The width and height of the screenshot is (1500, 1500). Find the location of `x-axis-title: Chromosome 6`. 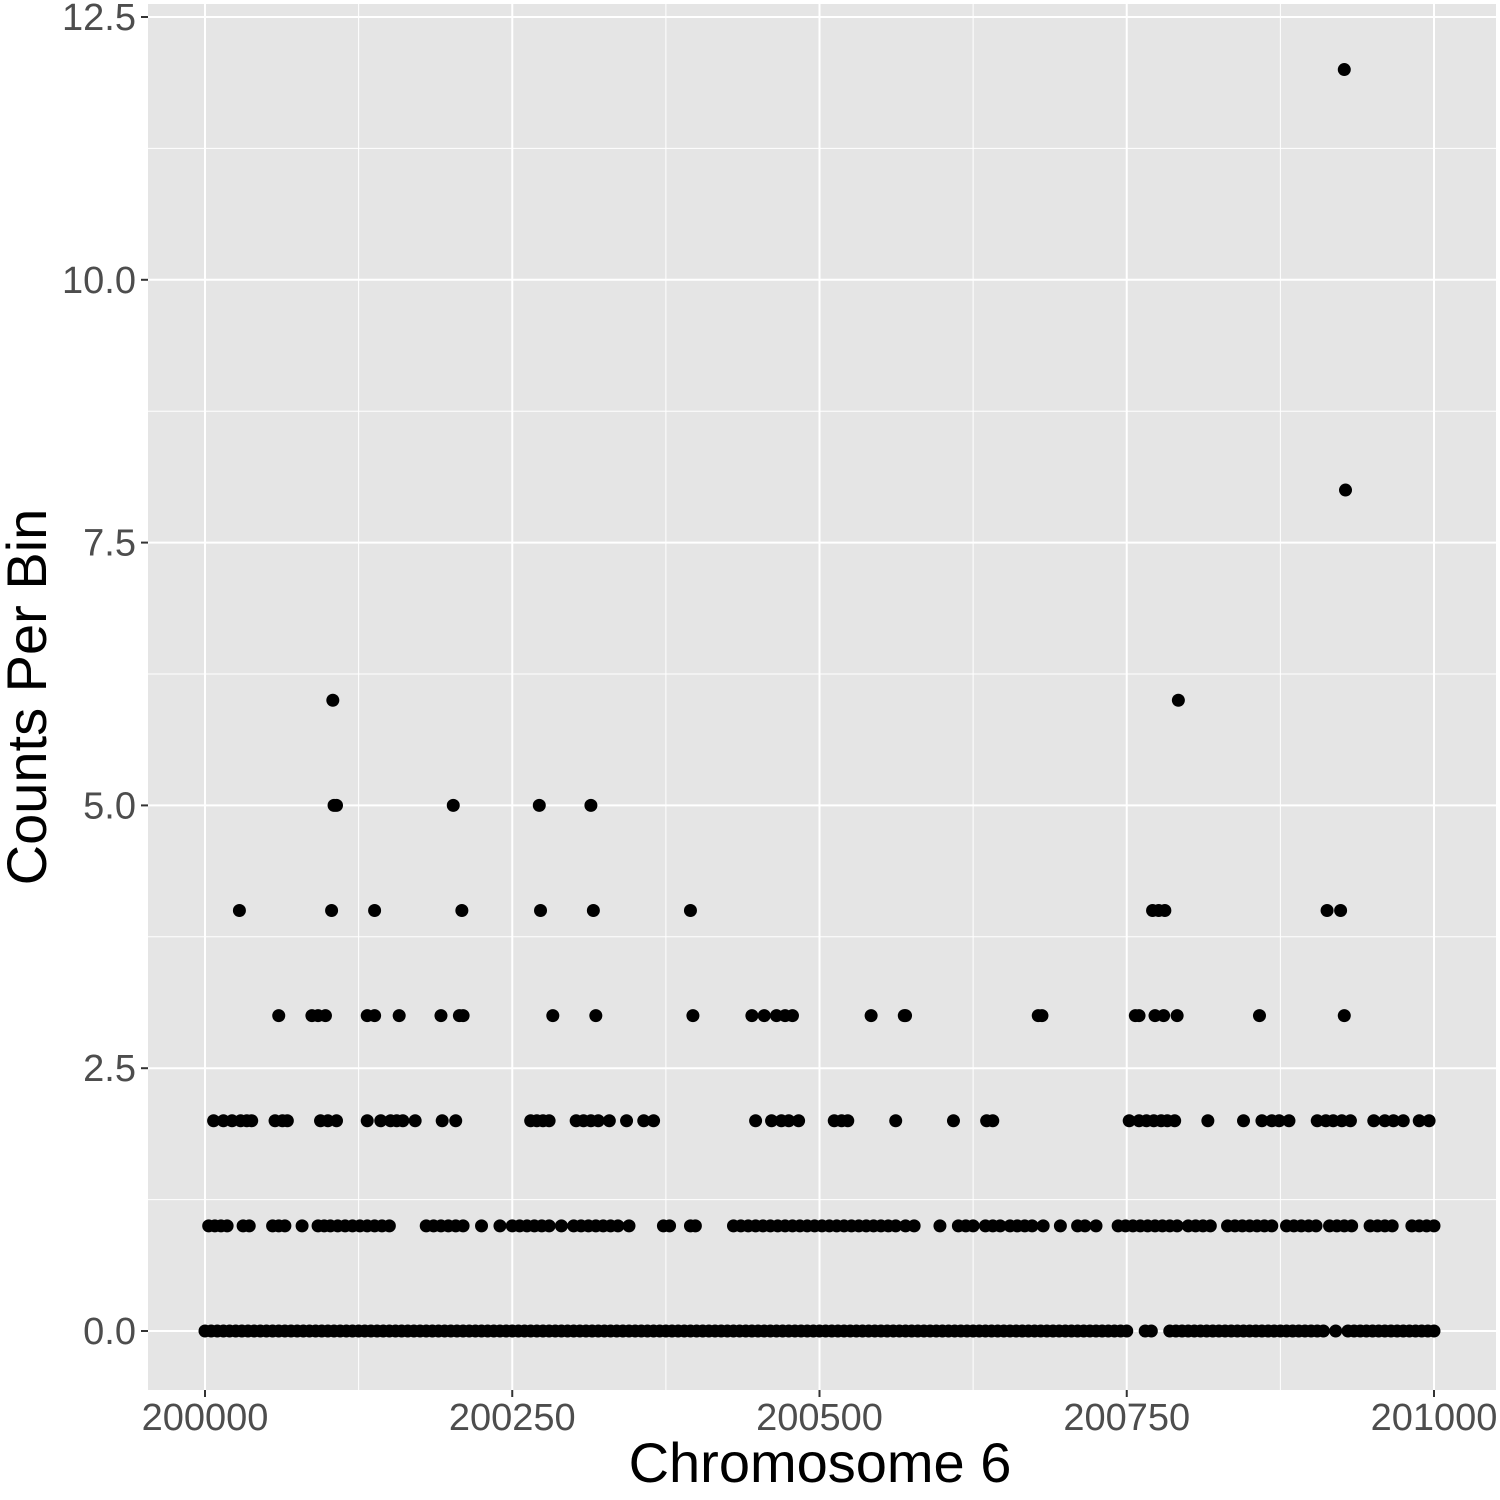

x-axis-title: Chromosome 6 is located at coordinates (820, 1462).